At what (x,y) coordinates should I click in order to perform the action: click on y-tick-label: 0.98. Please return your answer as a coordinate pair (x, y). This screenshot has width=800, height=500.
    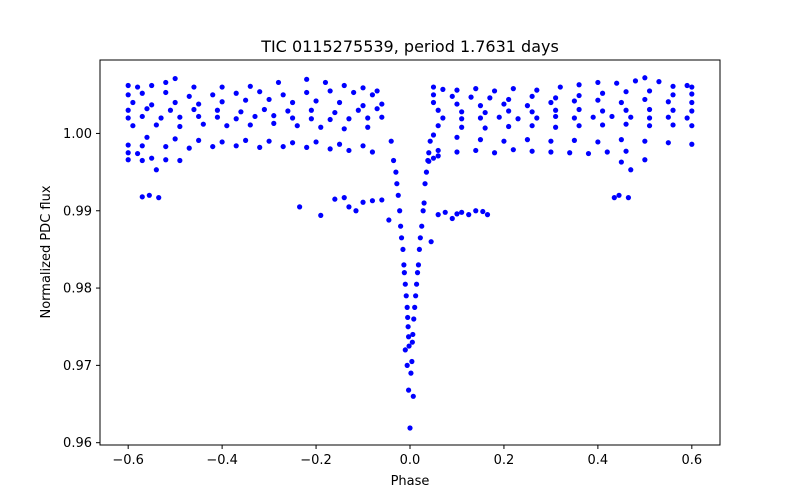
    Looking at the image, I should click on (77, 289).